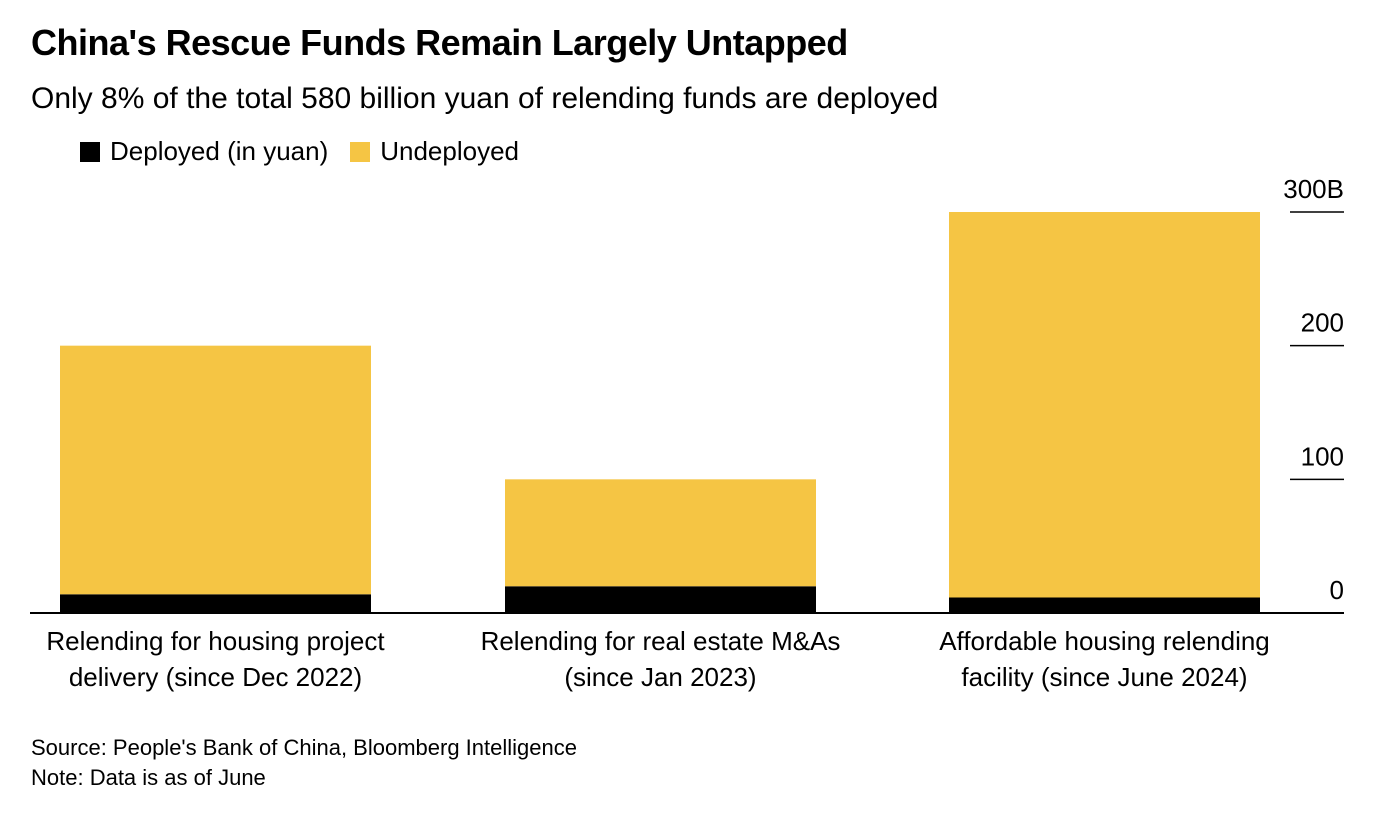  Describe the element at coordinates (661, 641) in the screenshot. I see `x-tick-label: Relending for real estate M&As` at that location.